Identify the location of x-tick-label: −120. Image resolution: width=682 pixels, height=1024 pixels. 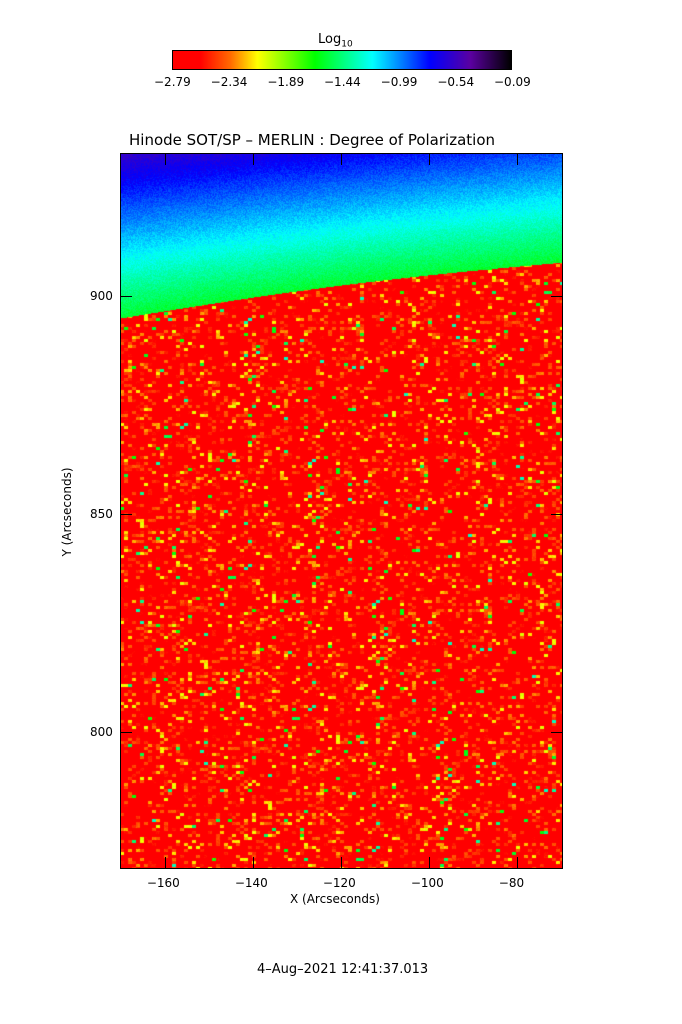
(339, 883).